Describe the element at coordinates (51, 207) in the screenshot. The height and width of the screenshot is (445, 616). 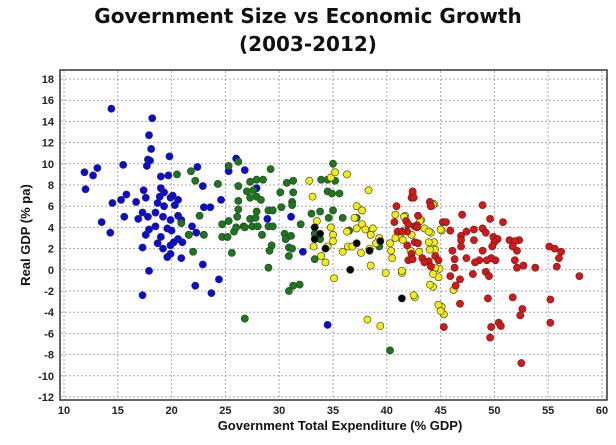
I see `y-tick-label: 6` at that location.